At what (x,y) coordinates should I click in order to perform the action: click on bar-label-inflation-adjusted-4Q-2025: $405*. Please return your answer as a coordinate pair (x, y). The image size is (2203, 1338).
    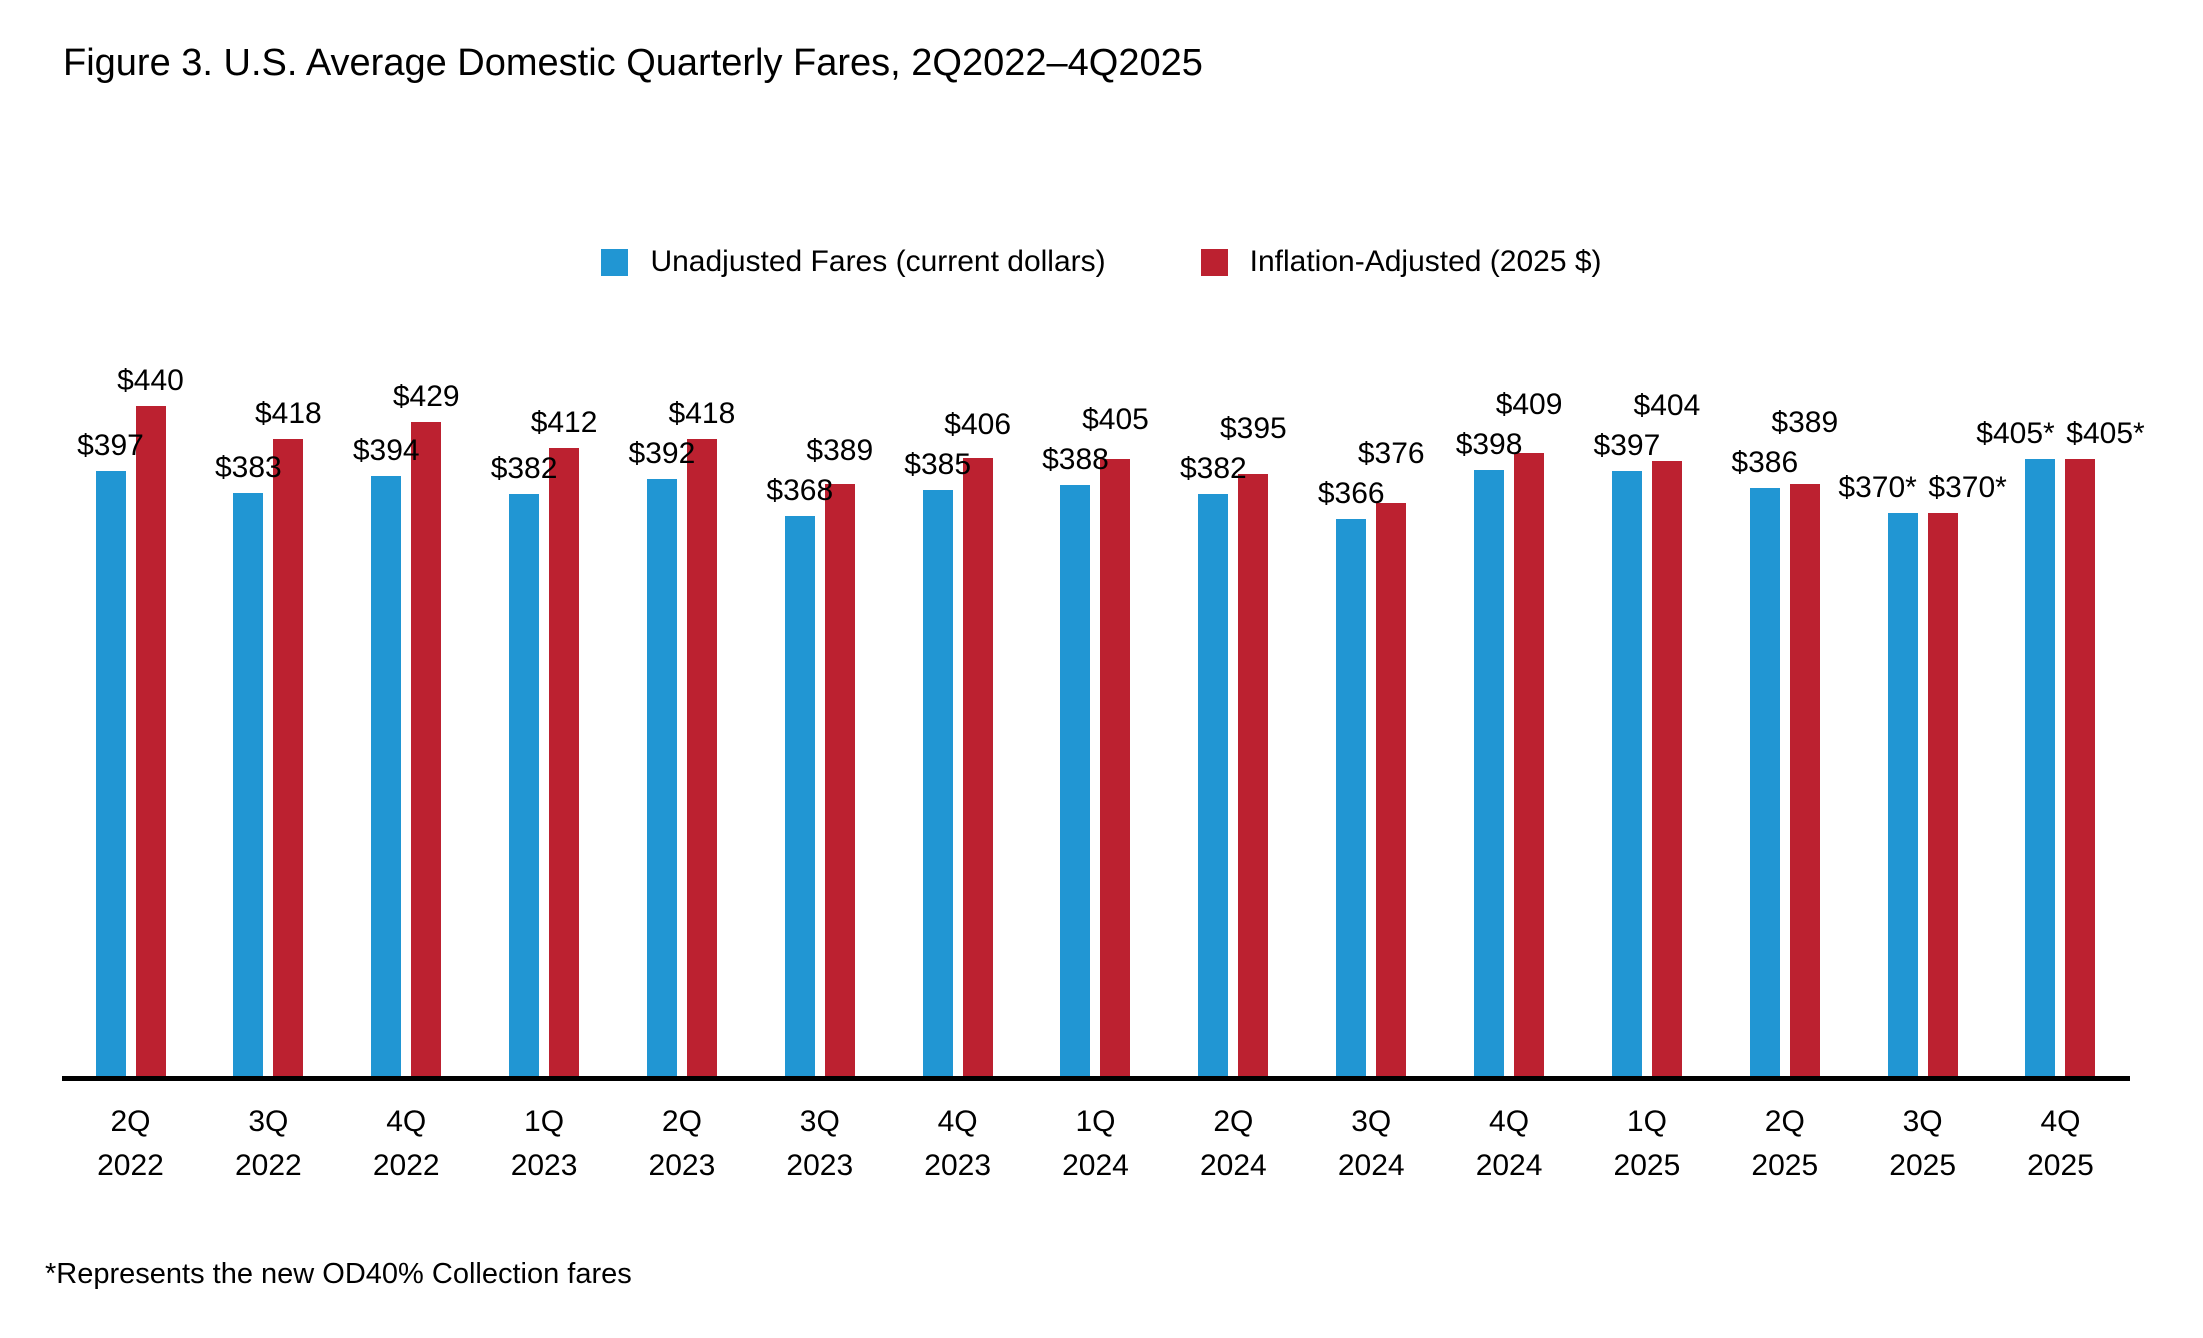
    Looking at the image, I should click on (2105, 434).